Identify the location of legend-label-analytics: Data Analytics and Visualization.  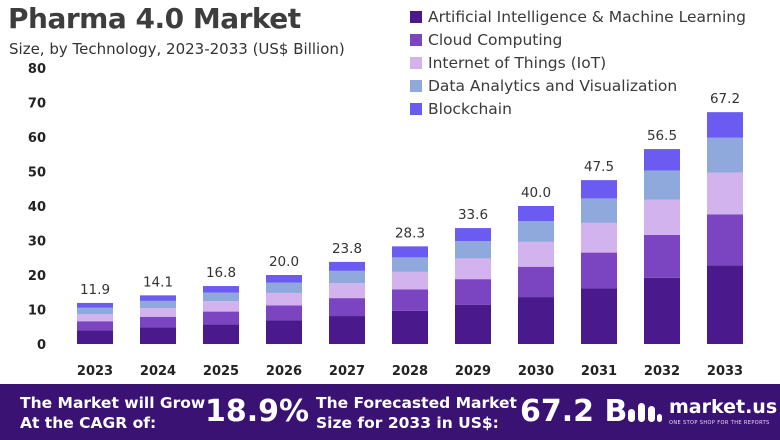
(553, 85).